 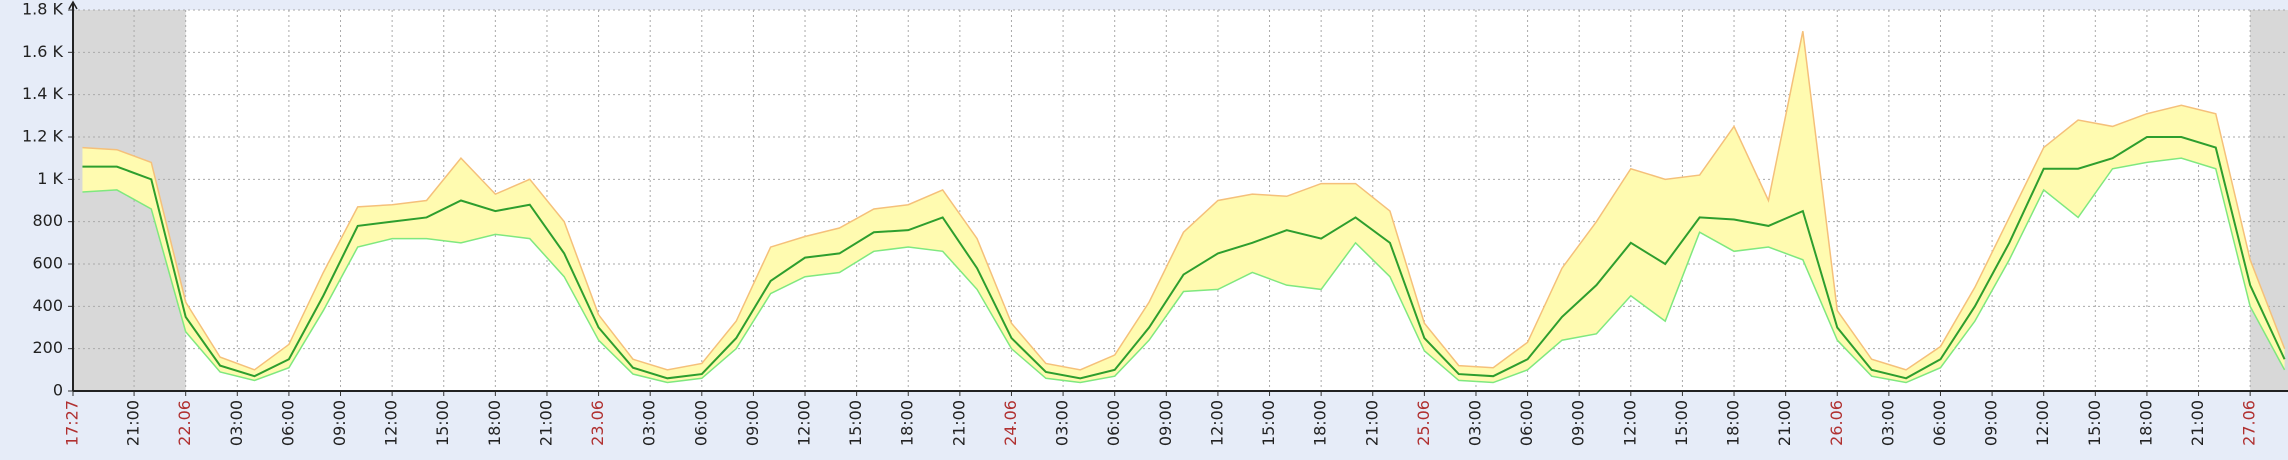 What do you see at coordinates (1423, 423) in the screenshot?
I see `x-tick-label: 25.06` at bounding box center [1423, 423].